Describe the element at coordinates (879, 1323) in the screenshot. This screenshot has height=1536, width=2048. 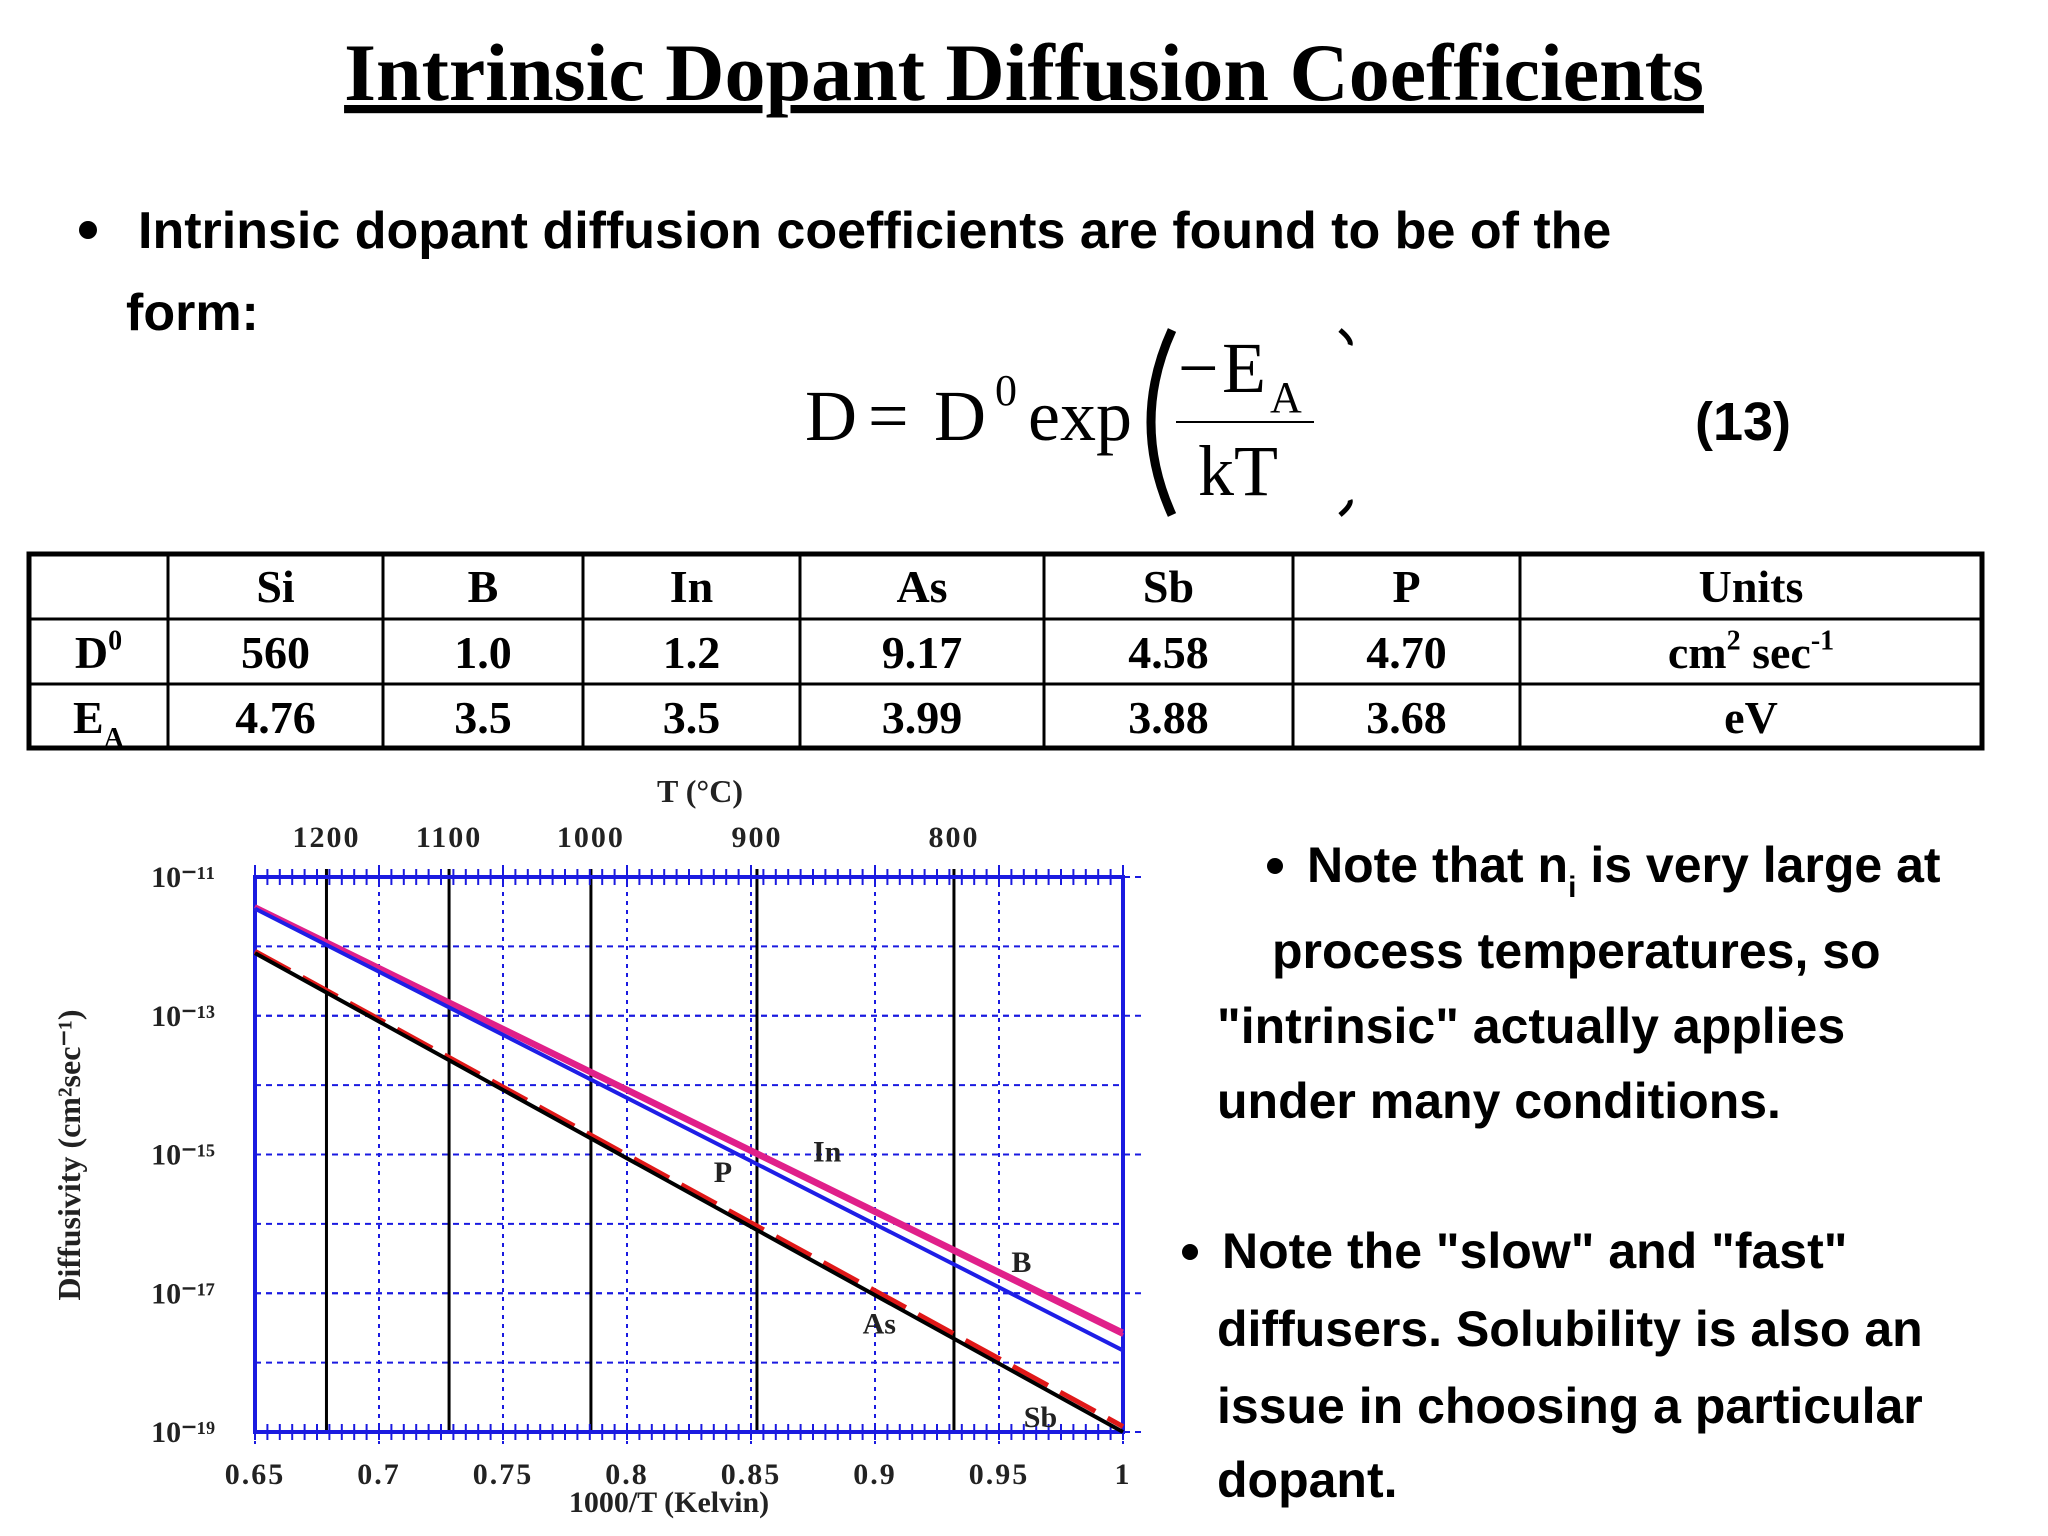
I see `series-label: As` at that location.